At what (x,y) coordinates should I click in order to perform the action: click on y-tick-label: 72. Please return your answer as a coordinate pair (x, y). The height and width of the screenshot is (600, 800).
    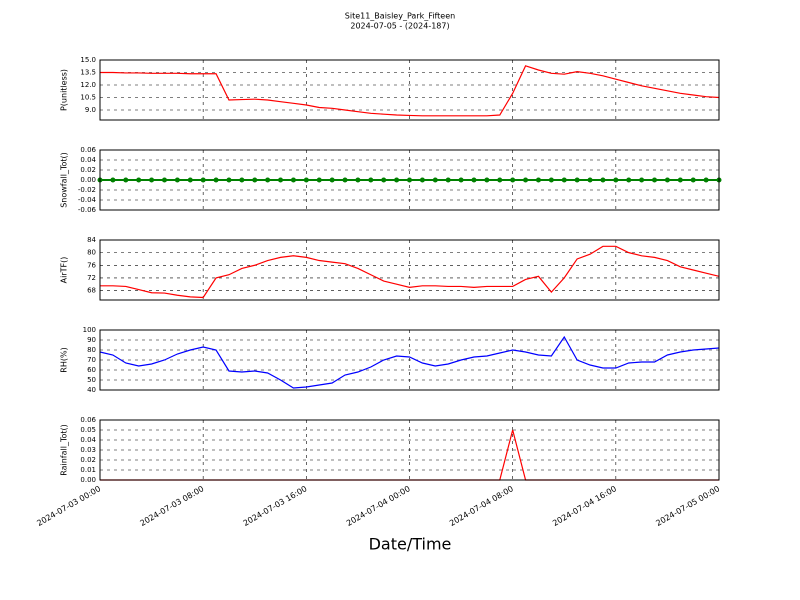
    Looking at the image, I should click on (91, 278).